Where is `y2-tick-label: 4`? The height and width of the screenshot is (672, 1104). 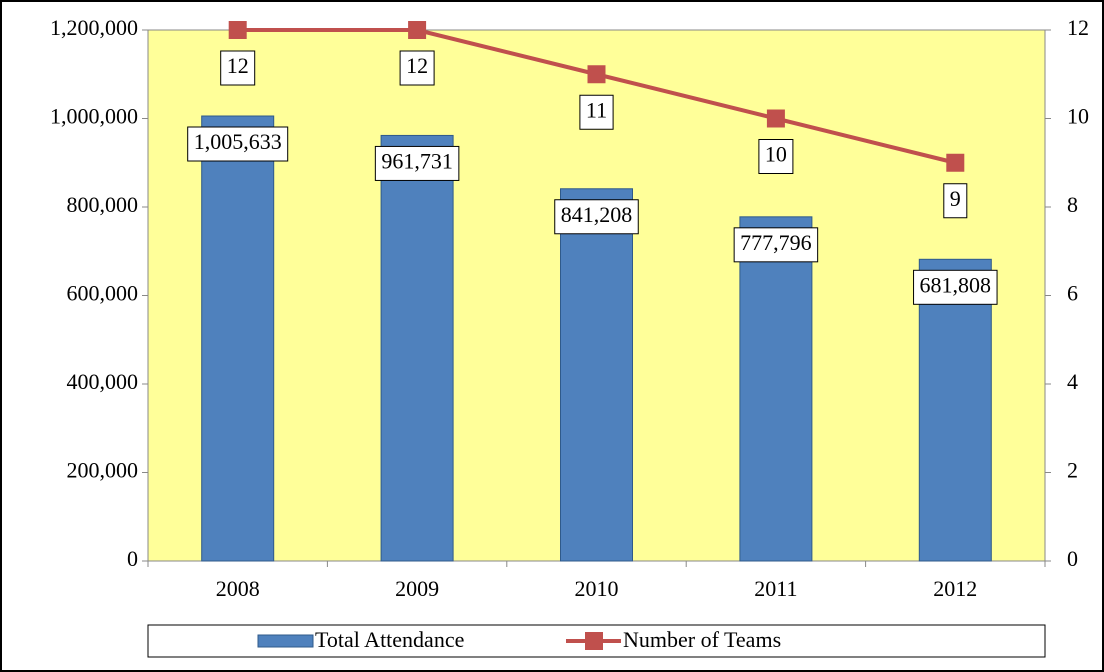
y2-tick-label: 4 is located at coordinates (1072, 381).